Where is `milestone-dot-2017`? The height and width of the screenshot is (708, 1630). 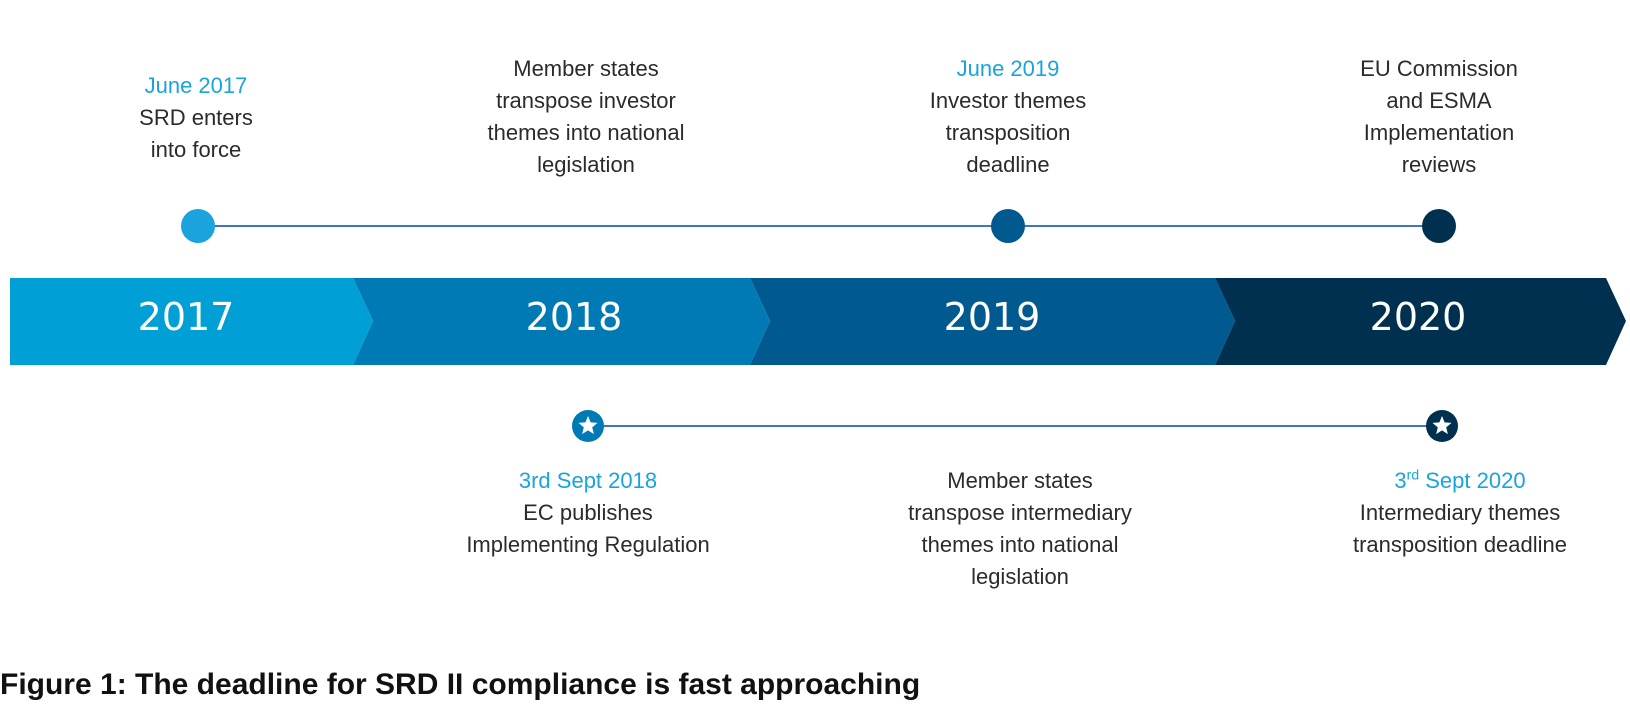 milestone-dot-2017 is located at coordinates (198, 226).